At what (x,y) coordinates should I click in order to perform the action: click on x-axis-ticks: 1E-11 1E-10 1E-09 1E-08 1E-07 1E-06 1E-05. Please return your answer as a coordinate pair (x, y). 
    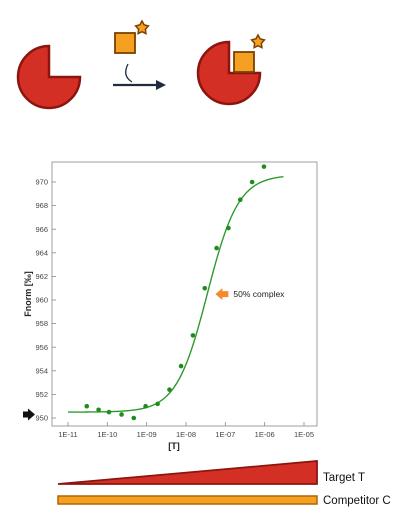
    Looking at the image, I should click on (186, 430).